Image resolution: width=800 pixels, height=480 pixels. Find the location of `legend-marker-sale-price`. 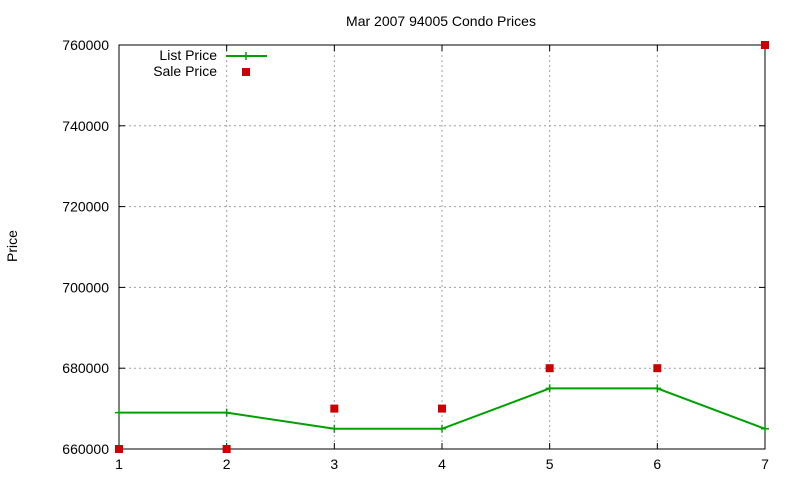

legend-marker-sale-price is located at coordinates (246, 72).